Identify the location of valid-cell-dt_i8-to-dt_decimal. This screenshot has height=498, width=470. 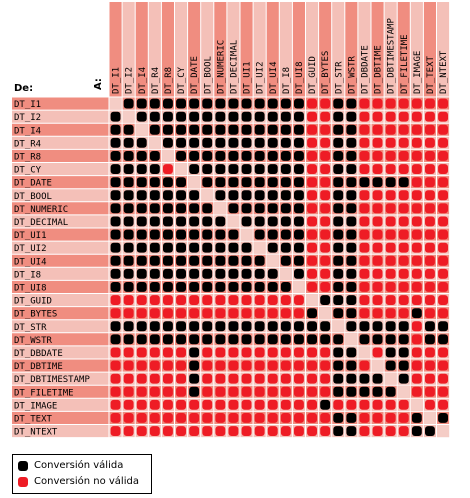
(233, 273).